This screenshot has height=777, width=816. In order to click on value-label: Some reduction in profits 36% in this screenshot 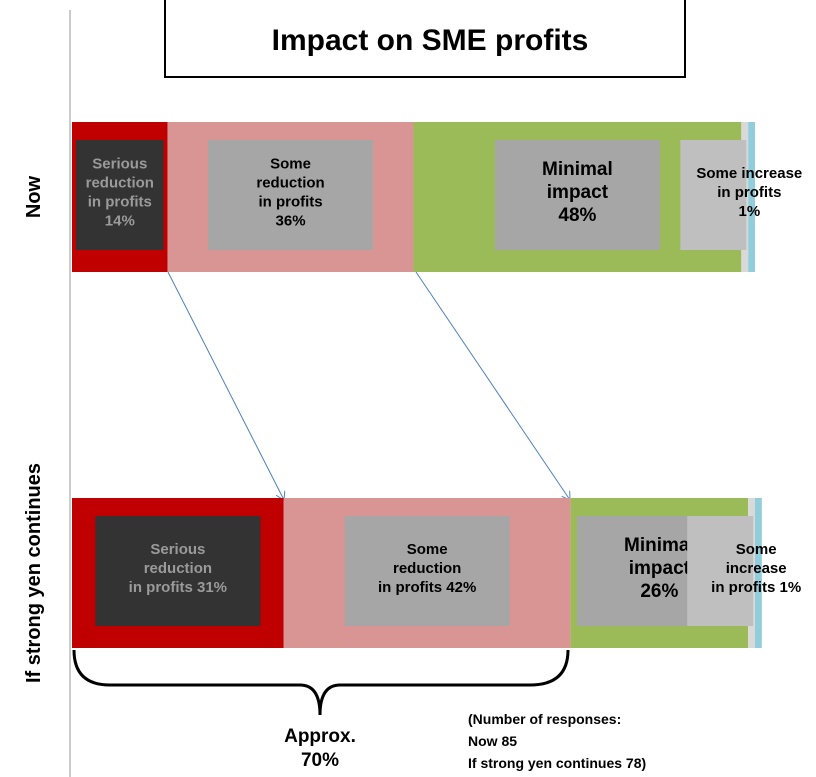, I will do `click(290, 192)`.